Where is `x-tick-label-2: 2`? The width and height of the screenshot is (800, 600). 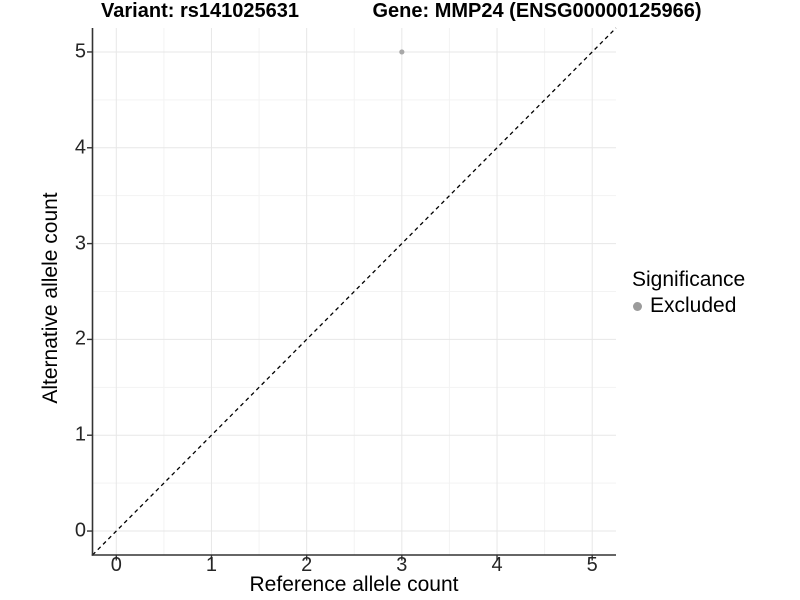
x-tick-label-2: 2 is located at coordinates (307, 565).